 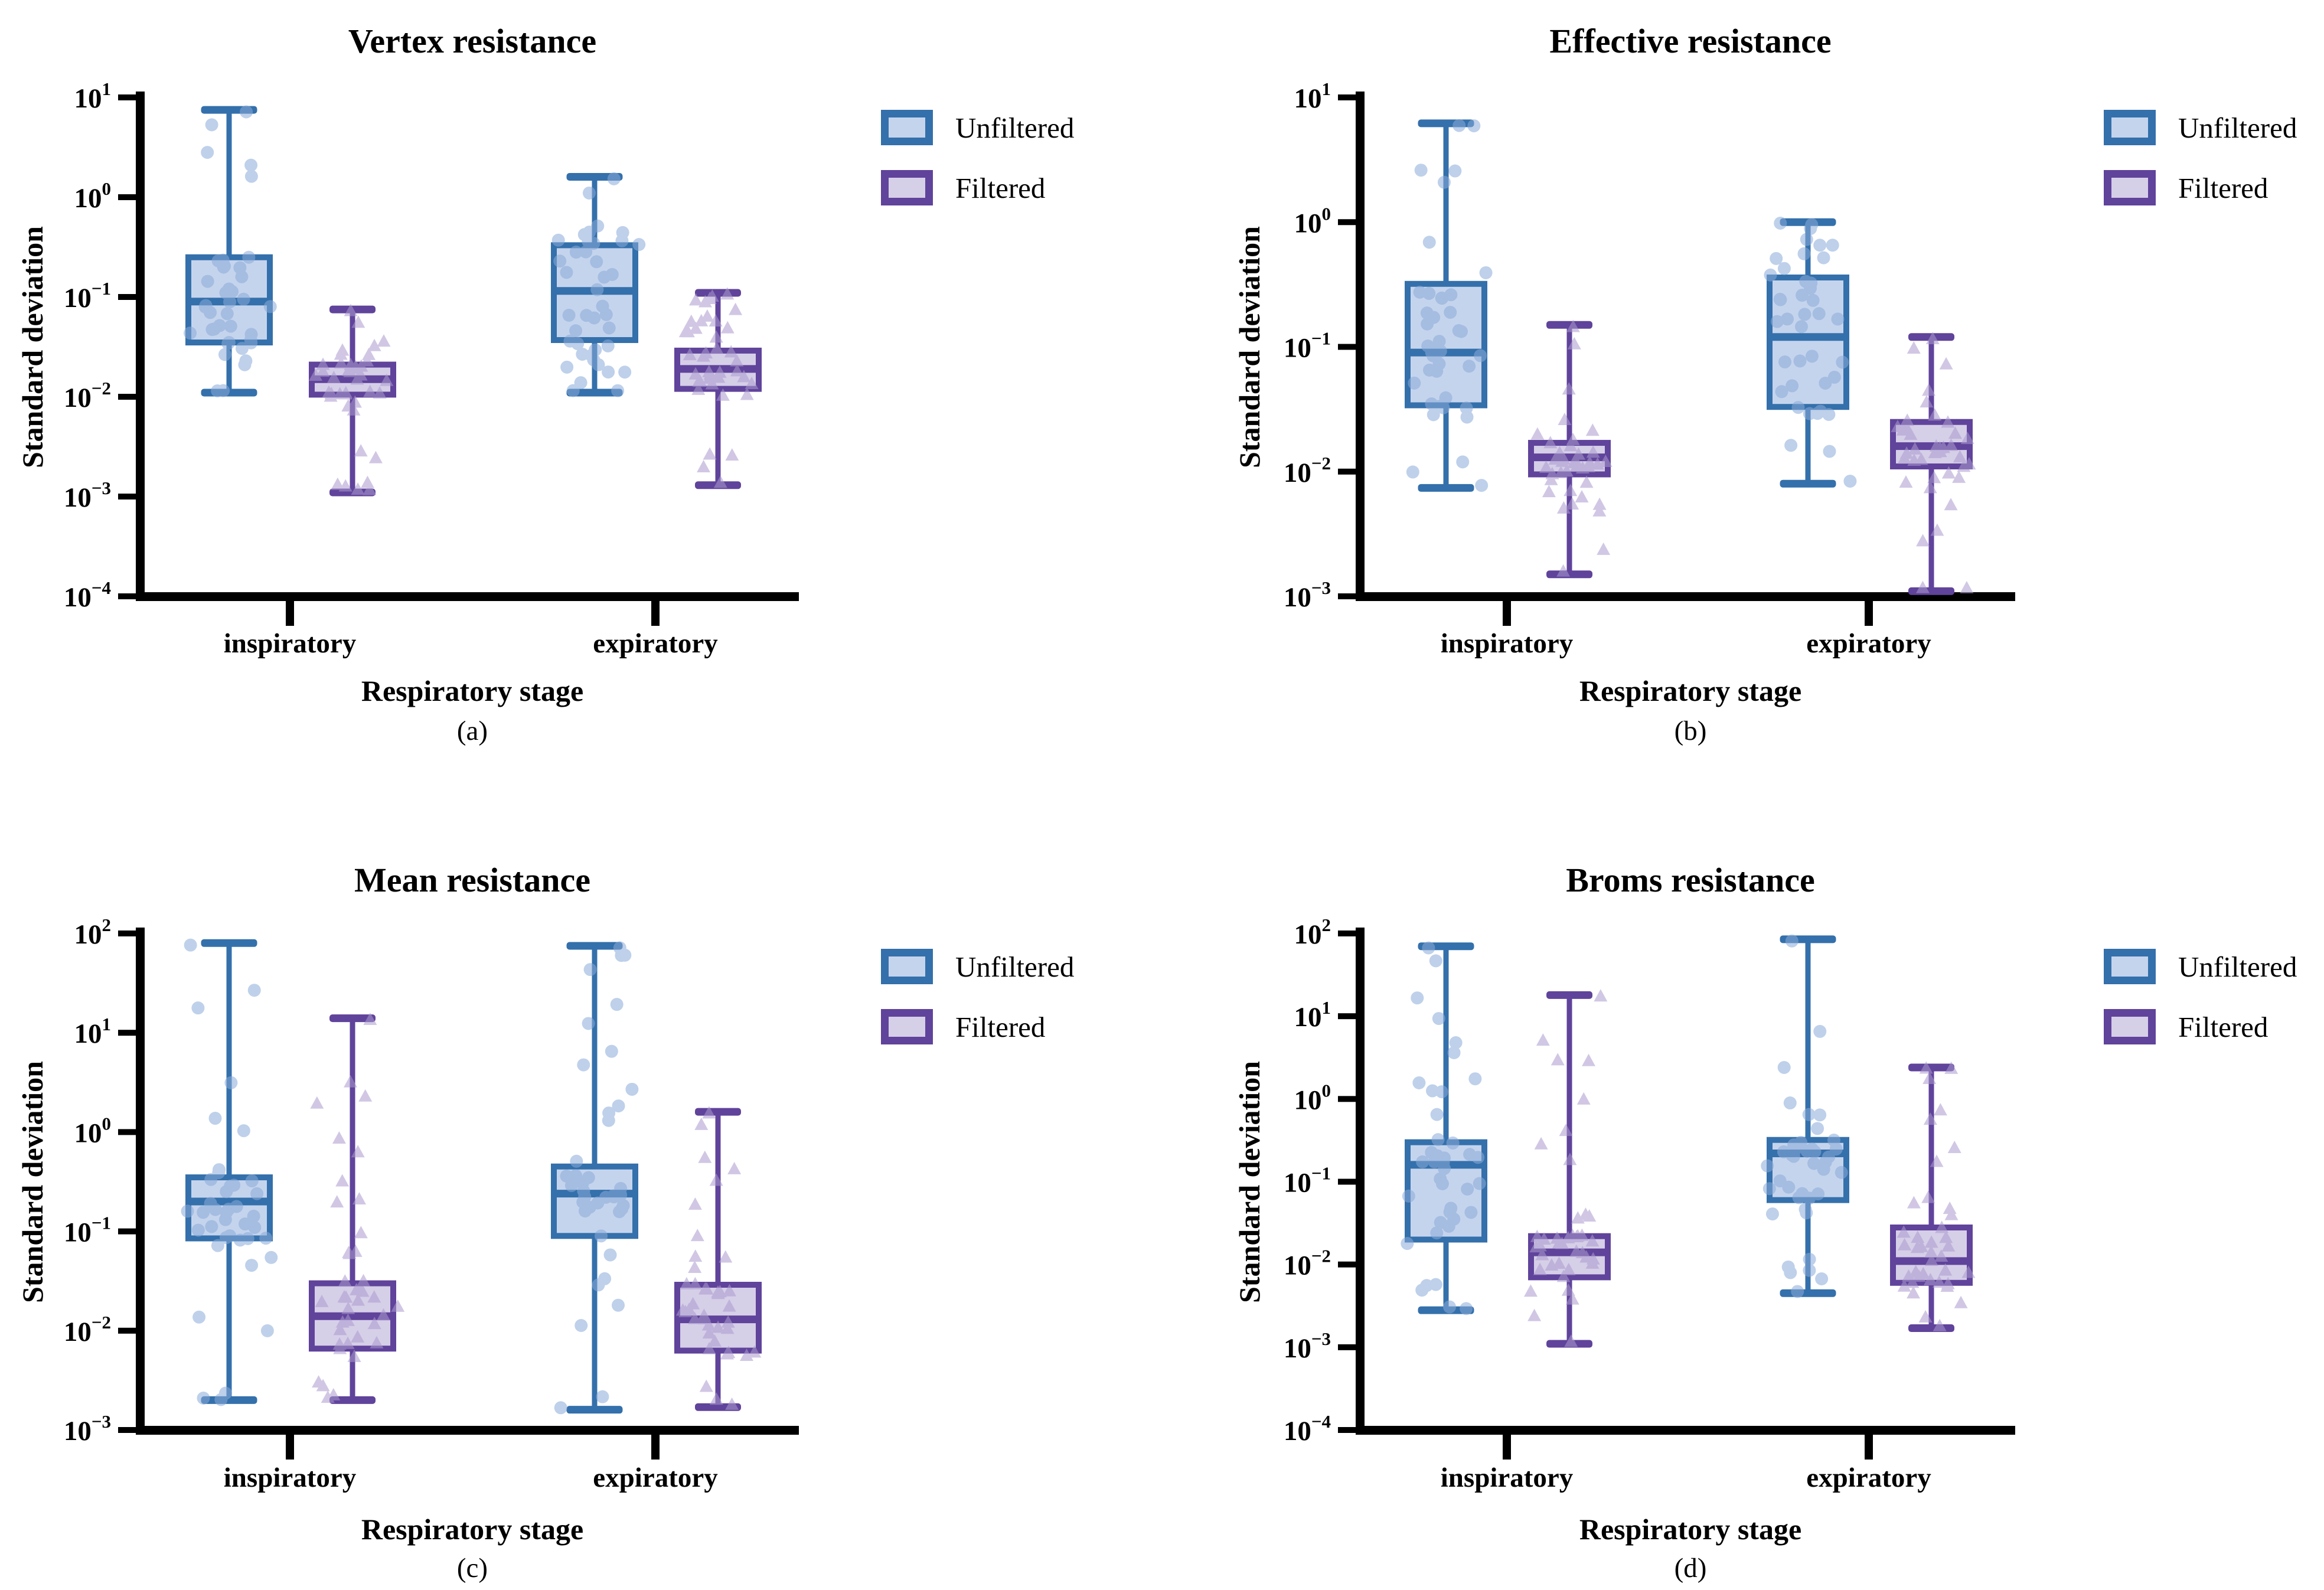 What do you see at coordinates (2223, 1026) in the screenshot?
I see `legend-label: Filtered` at bounding box center [2223, 1026].